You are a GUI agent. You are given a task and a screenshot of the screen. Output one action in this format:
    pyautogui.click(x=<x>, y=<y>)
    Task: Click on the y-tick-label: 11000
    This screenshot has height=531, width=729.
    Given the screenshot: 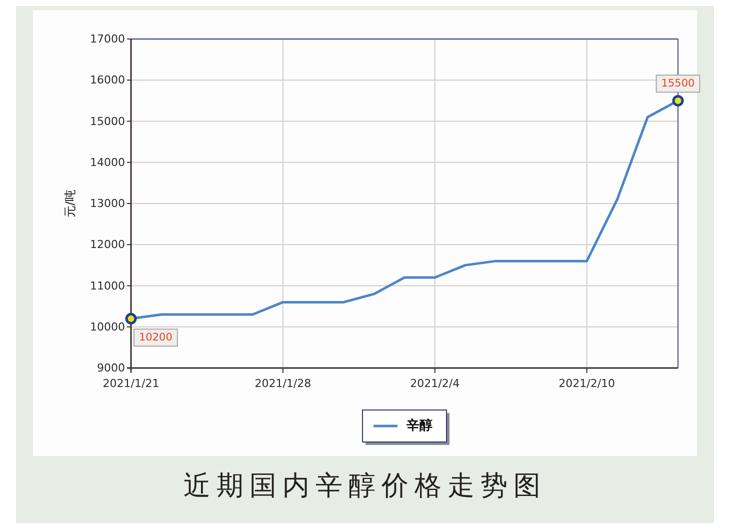 What is the action you would take?
    pyautogui.click(x=107, y=285)
    